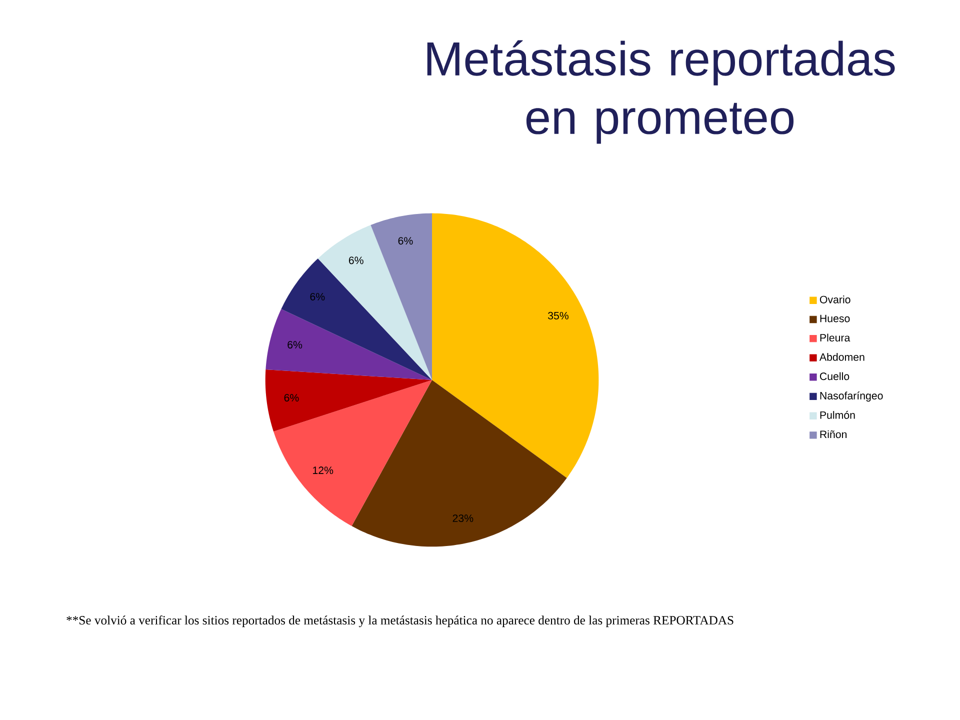 This screenshot has width=960, height=720. I want to click on chart-title: Metástasis reportadas en prometeo, so click(661, 92).